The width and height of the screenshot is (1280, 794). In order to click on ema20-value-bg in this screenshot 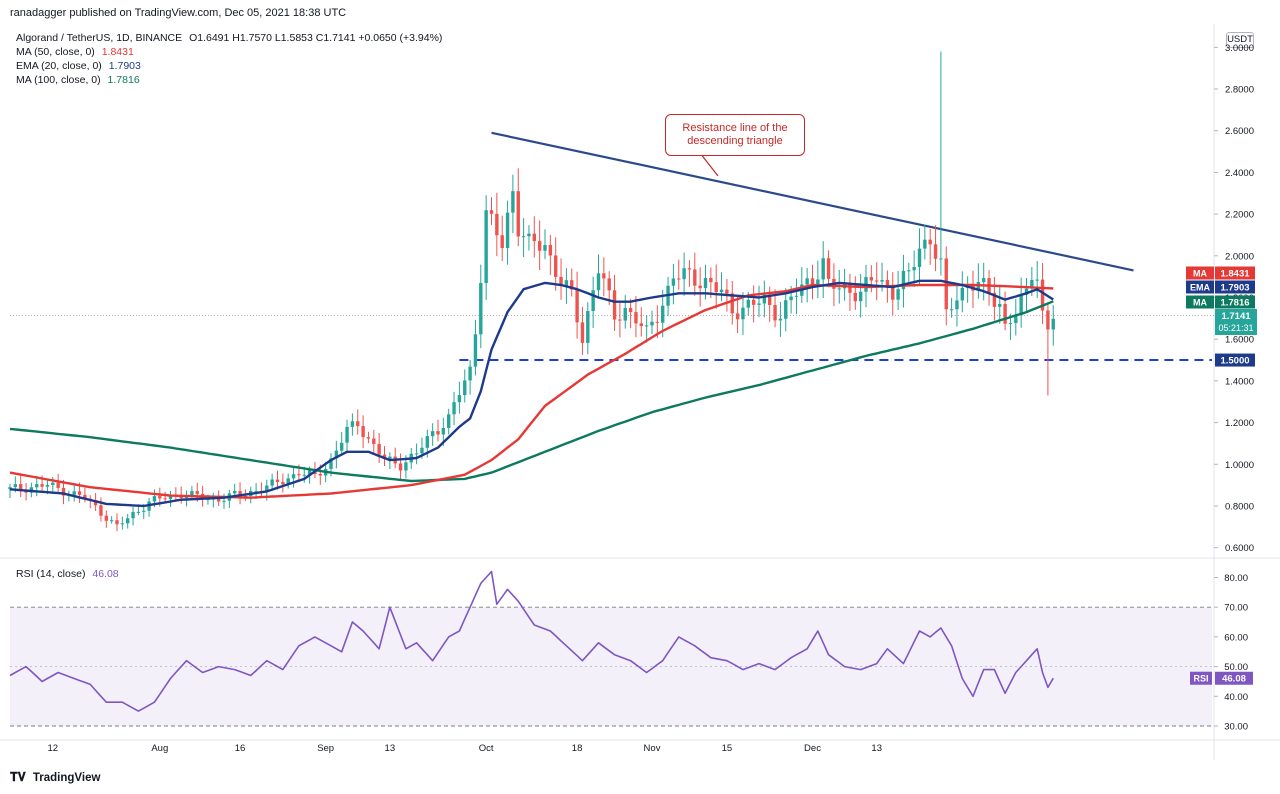, I will do `click(1235, 287)`.